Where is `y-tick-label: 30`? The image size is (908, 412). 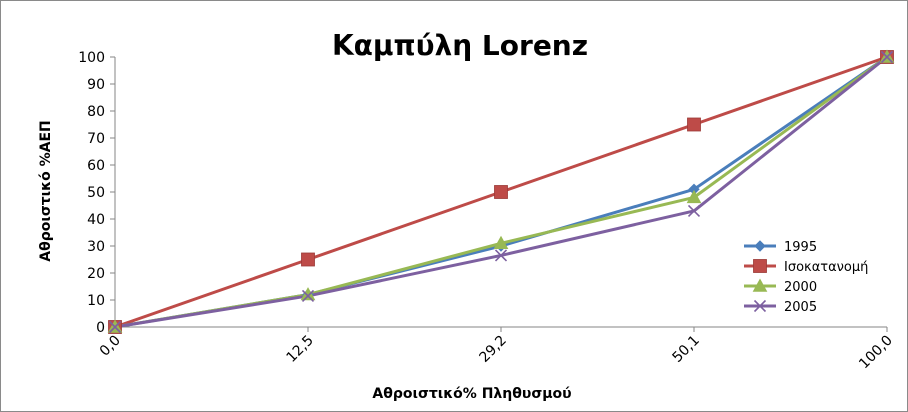 y-tick-label: 30 is located at coordinates (96, 247).